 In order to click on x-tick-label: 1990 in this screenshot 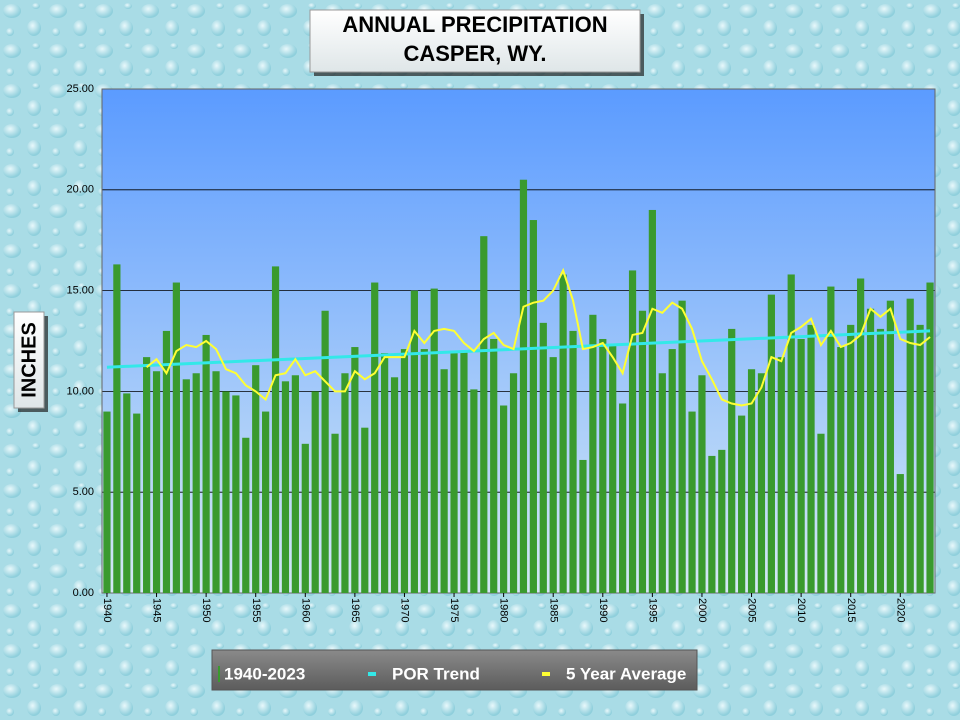, I will do `click(603, 610)`.